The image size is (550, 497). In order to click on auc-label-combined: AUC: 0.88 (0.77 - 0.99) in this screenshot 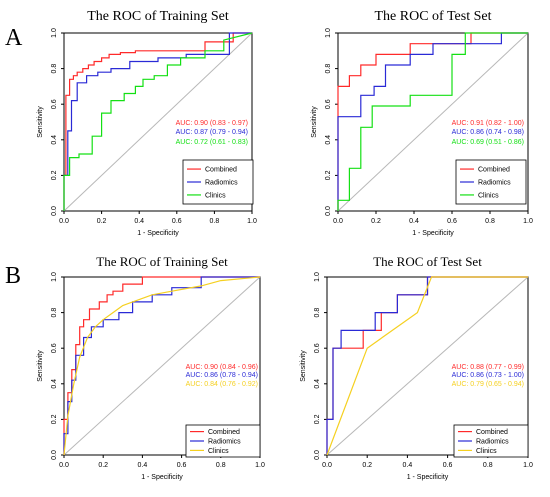, I will do `click(488, 367)`.